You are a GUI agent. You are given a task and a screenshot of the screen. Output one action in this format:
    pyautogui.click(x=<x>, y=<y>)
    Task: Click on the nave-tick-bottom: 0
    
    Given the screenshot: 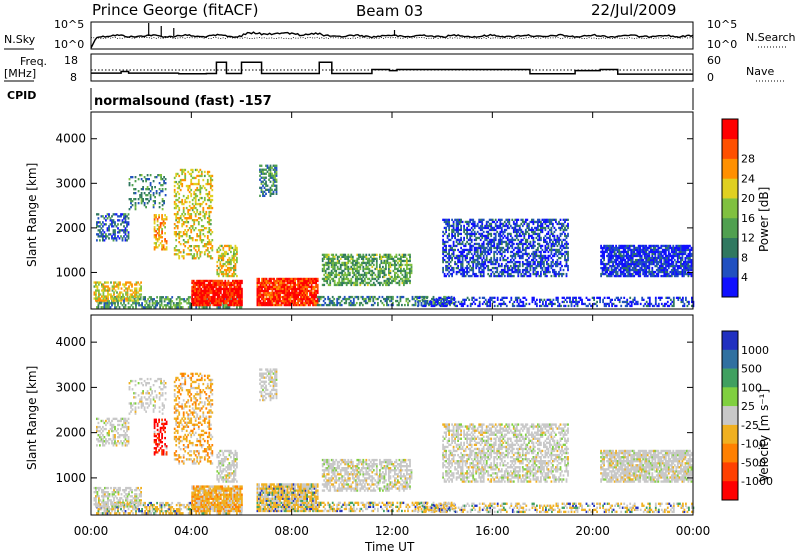 What is the action you would take?
    pyautogui.click(x=710, y=77)
    